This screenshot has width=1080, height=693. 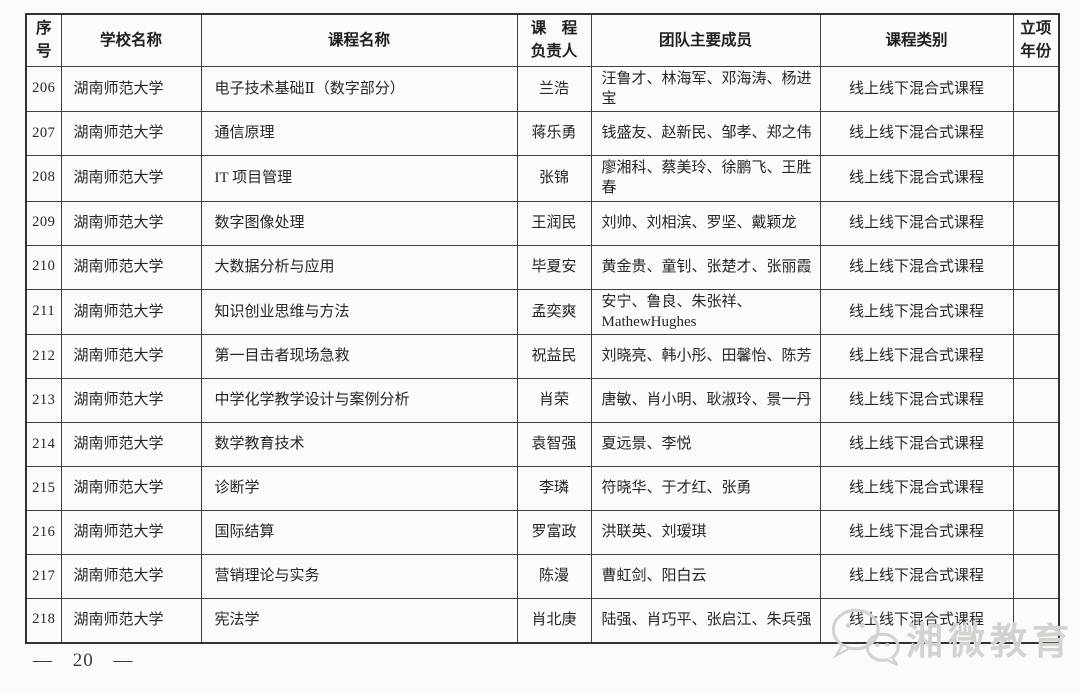 What do you see at coordinates (43, 40) in the screenshot?
I see `column-header-serial-number: 序 号` at bounding box center [43, 40].